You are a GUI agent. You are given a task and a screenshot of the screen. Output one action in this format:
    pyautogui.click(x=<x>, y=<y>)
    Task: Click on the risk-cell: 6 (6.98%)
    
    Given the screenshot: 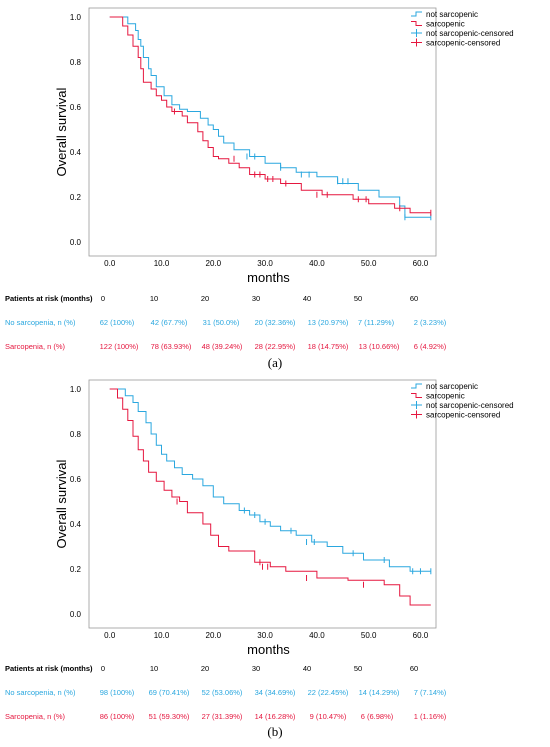 What is the action you would take?
    pyautogui.click(x=377, y=716)
    